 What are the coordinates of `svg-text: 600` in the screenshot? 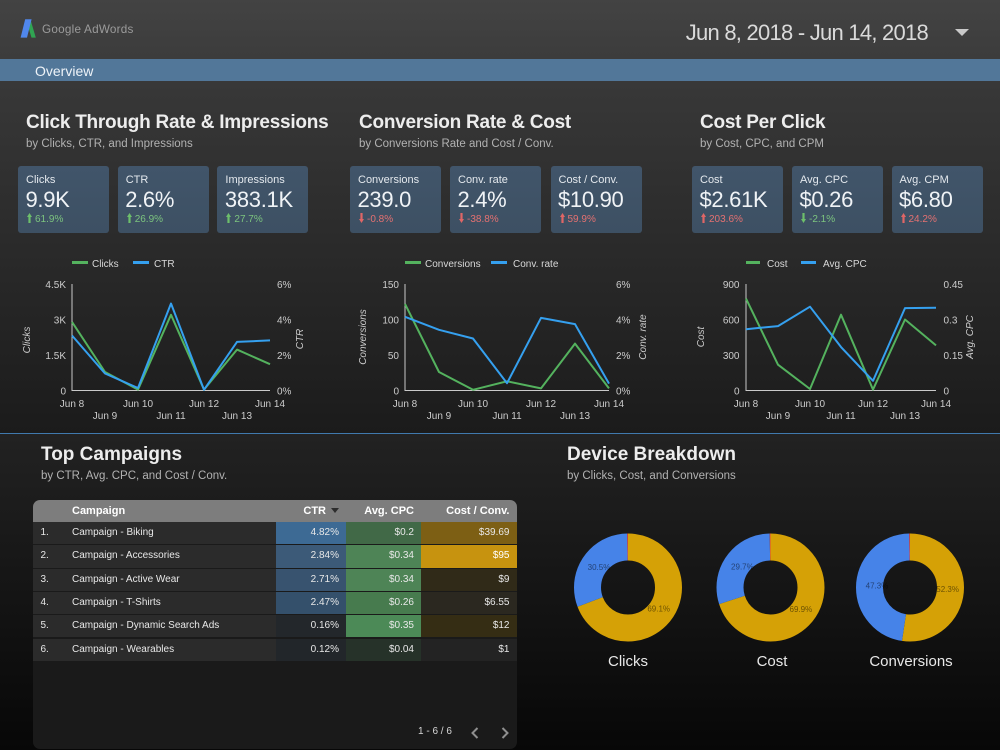 It's located at (731, 320).